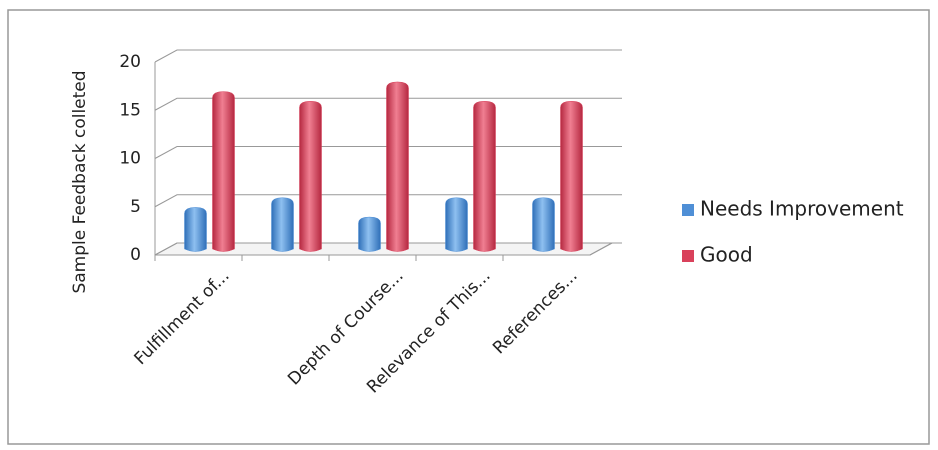  What do you see at coordinates (135, 255) in the screenshot?
I see `y-tick-label: 0` at bounding box center [135, 255].